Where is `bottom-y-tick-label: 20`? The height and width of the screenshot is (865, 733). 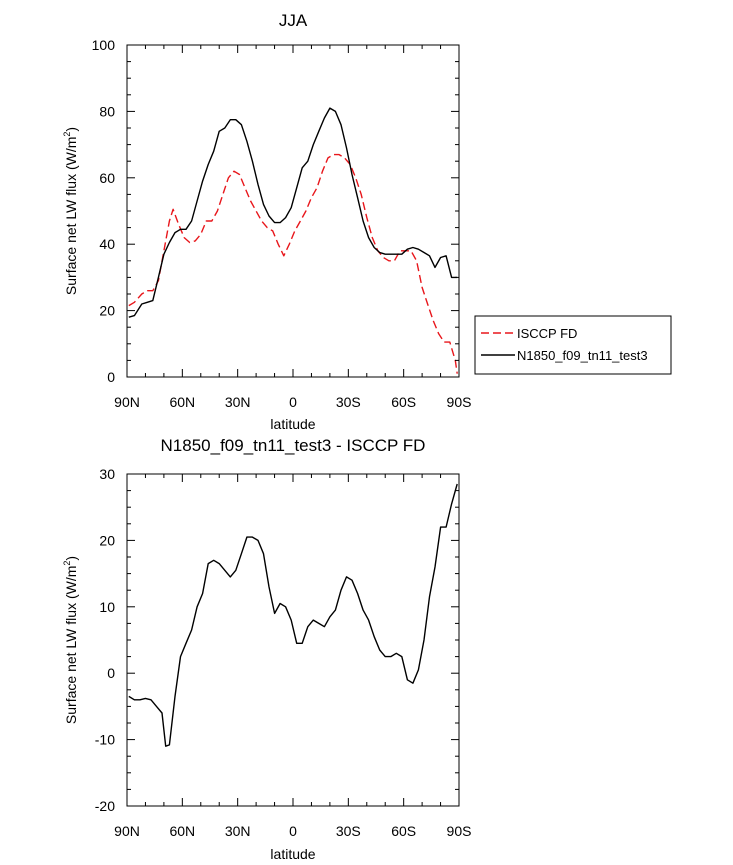 bottom-y-tick-label: 20 is located at coordinates (107, 540).